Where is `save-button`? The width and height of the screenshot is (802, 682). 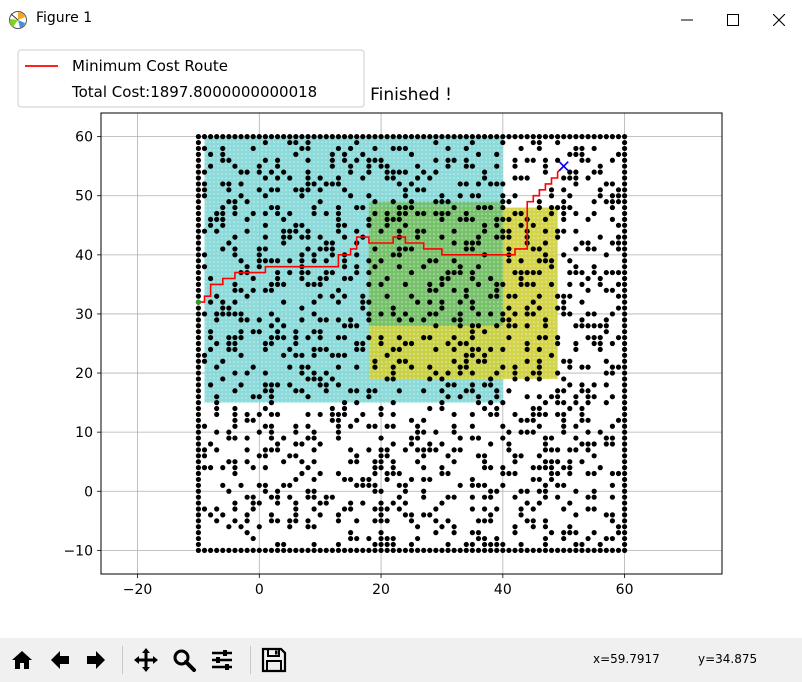
save-button is located at coordinates (274, 660).